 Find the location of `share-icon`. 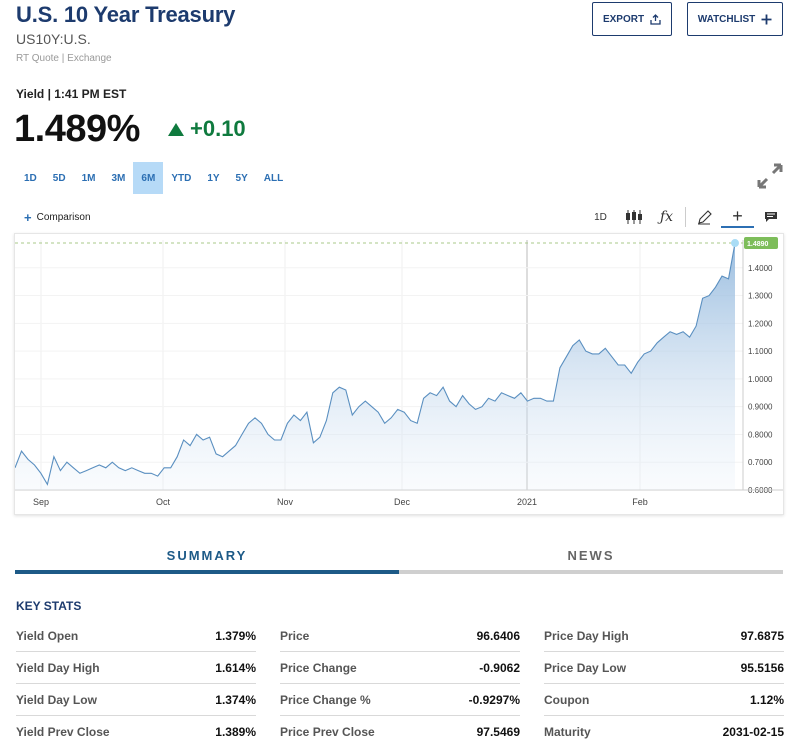

share-icon is located at coordinates (655, 19).